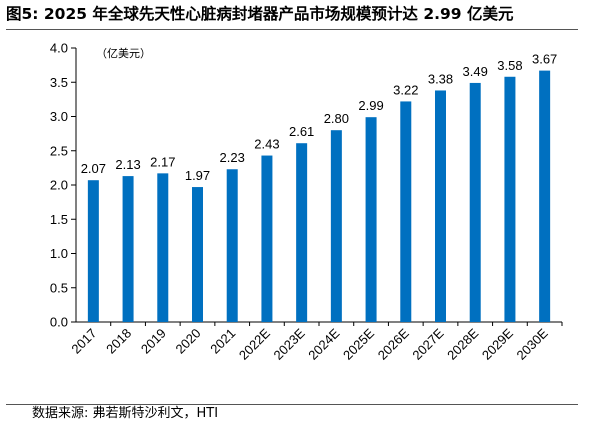 The image size is (589, 421). Describe the element at coordinates (462, 343) in the screenshot. I see `x-tick-label: 2028E` at that location.